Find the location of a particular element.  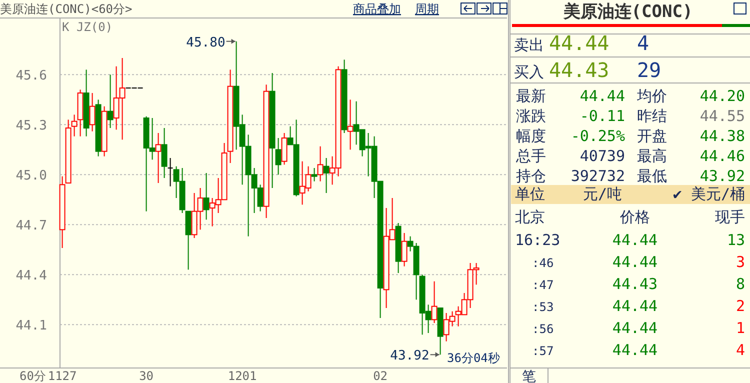

text: 现手 is located at coordinates (730, 217).